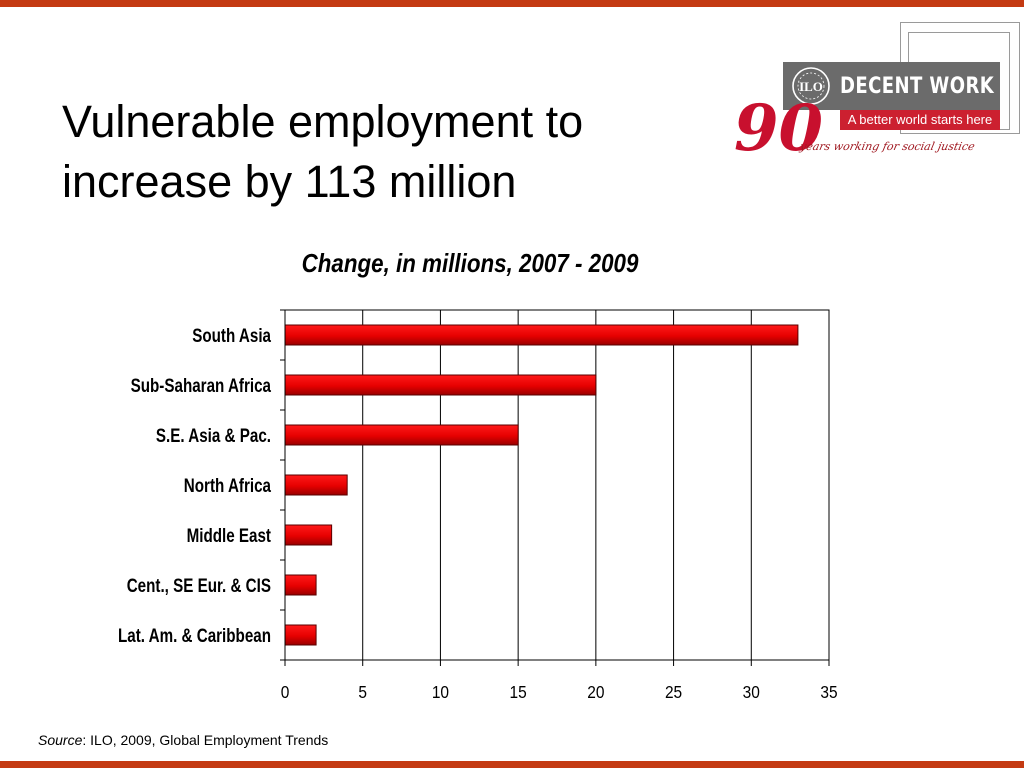  What do you see at coordinates (470, 263) in the screenshot?
I see `chart-title: Change, in millions, 2007 - 2009` at bounding box center [470, 263].